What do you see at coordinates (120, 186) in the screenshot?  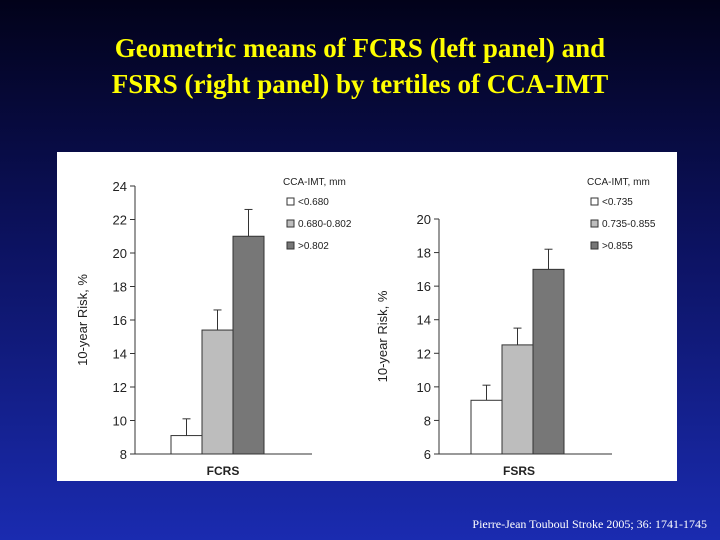 I see `chart1-y-tick-label: 24` at bounding box center [120, 186].